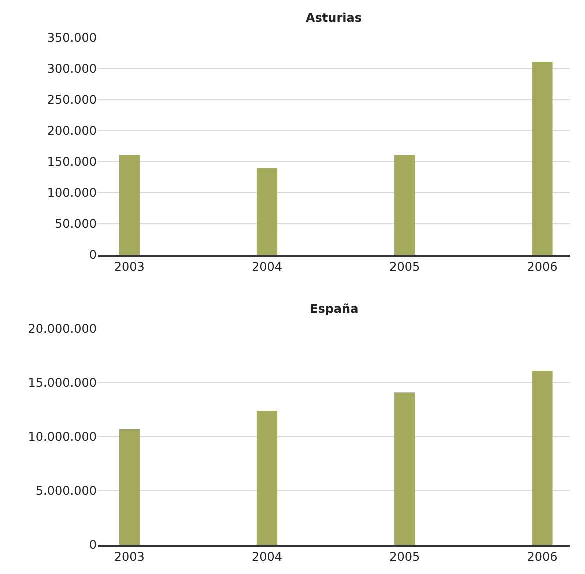 This screenshot has width=585, height=574. I want to click on y-tick-label: 150.000, so click(72, 162).